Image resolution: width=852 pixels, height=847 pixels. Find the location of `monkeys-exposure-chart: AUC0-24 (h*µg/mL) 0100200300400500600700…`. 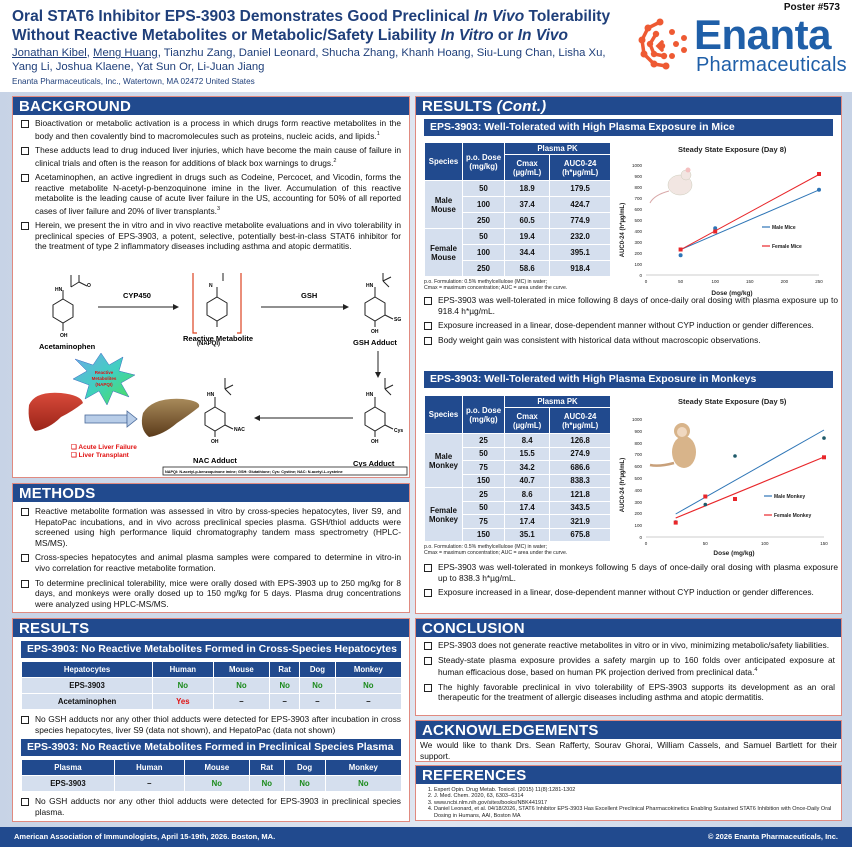

monkeys-exposure-chart: AUC0-24 (h*µg/mL) 0100200300400500600700… is located at coordinates (724, 487).